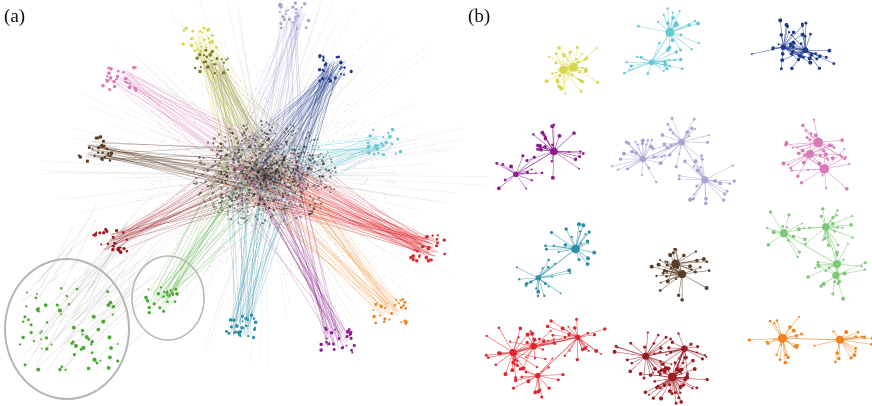 Image resolution: width=872 pixels, height=406 pixels. What do you see at coordinates (809, 340) in the screenshot?
I see `subnetwork-orange` at bounding box center [809, 340].